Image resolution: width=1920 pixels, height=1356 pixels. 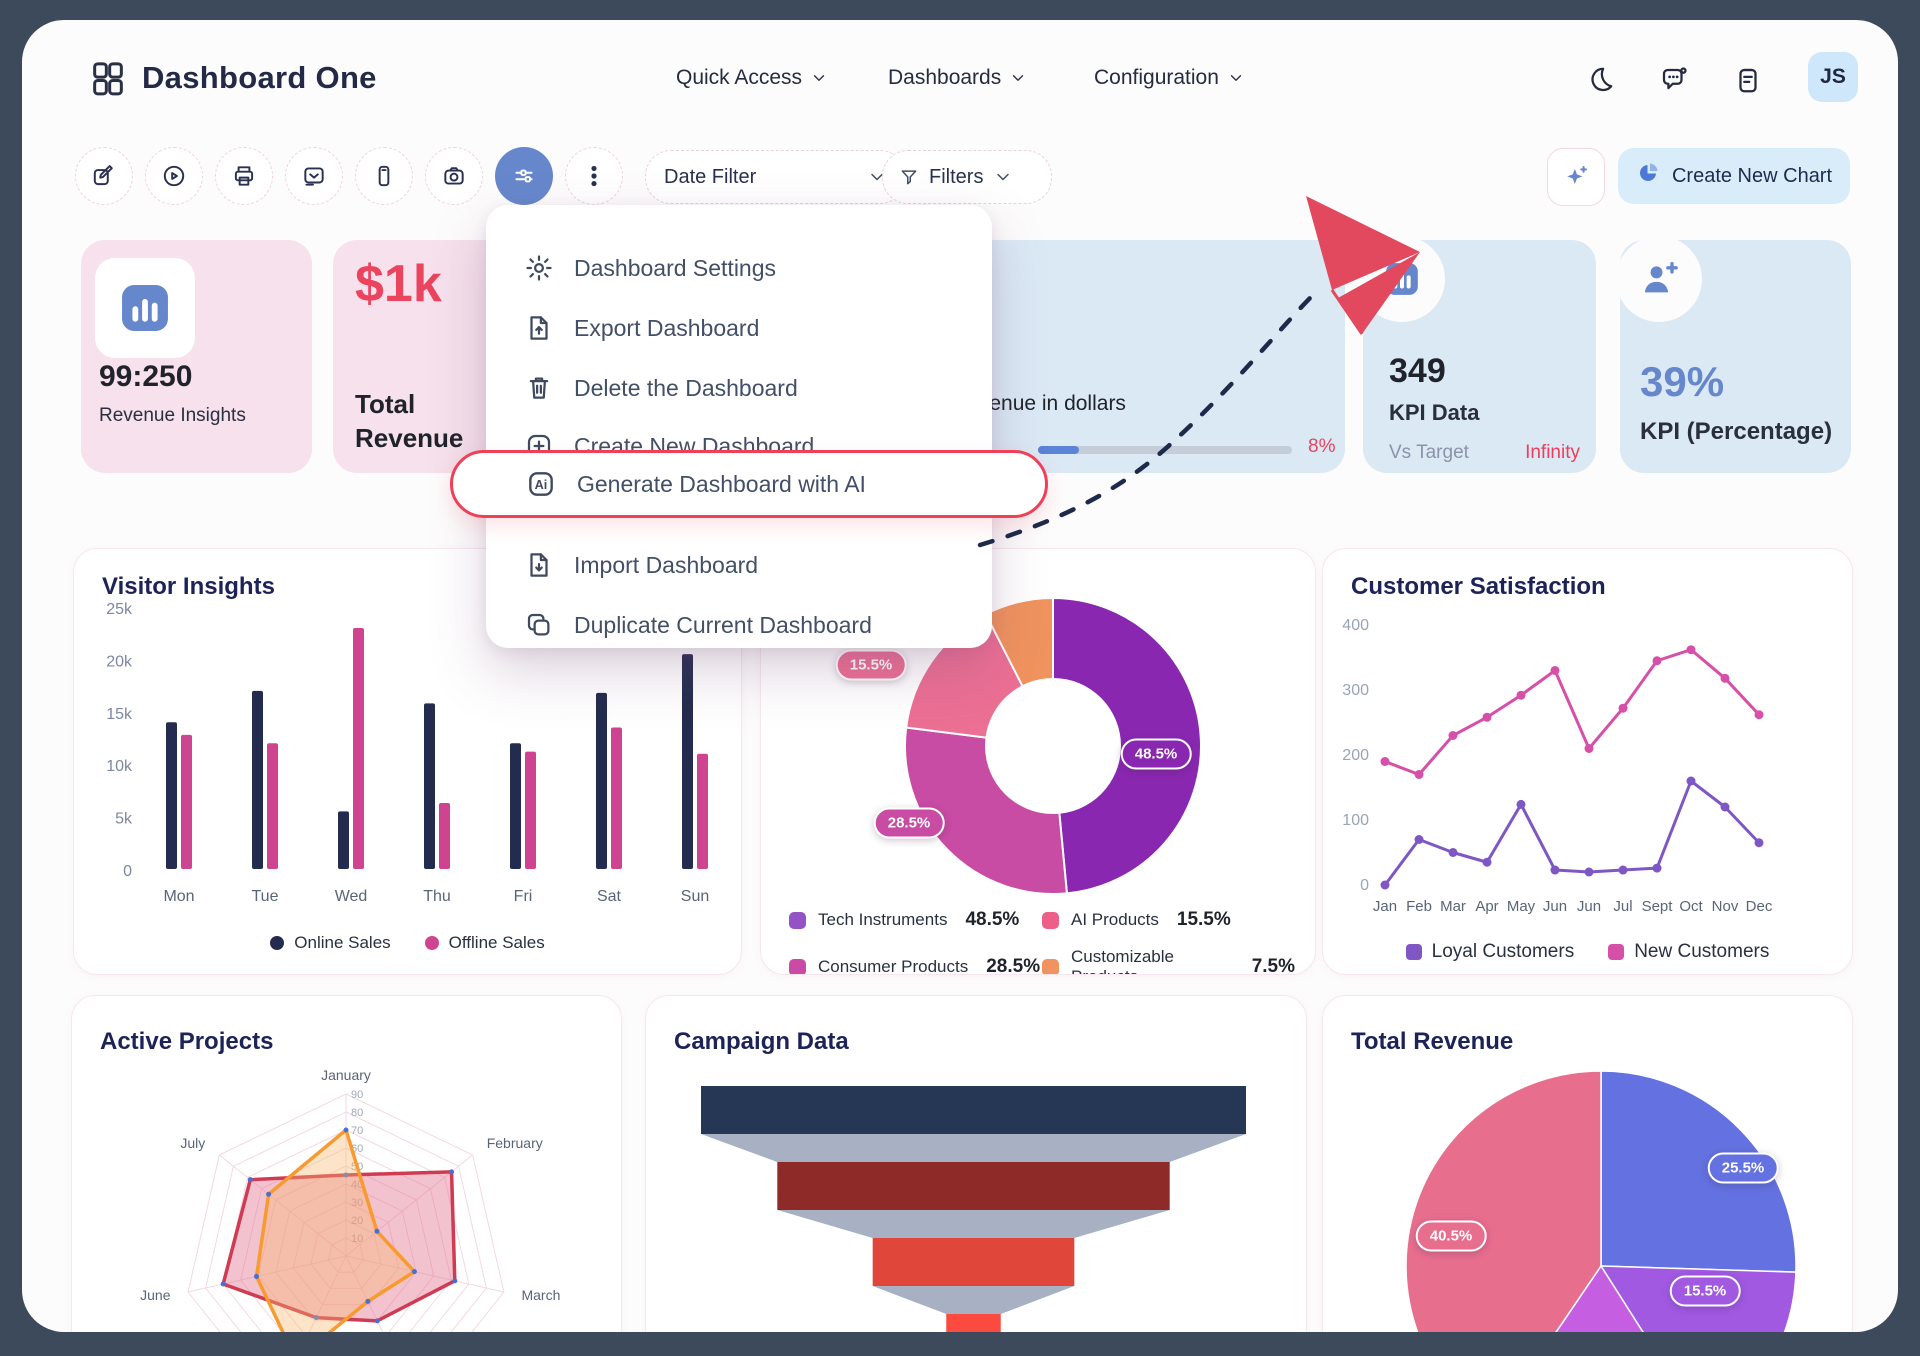 What do you see at coordinates (1576, 177) in the screenshot?
I see `ai-sparkle-button` at bounding box center [1576, 177].